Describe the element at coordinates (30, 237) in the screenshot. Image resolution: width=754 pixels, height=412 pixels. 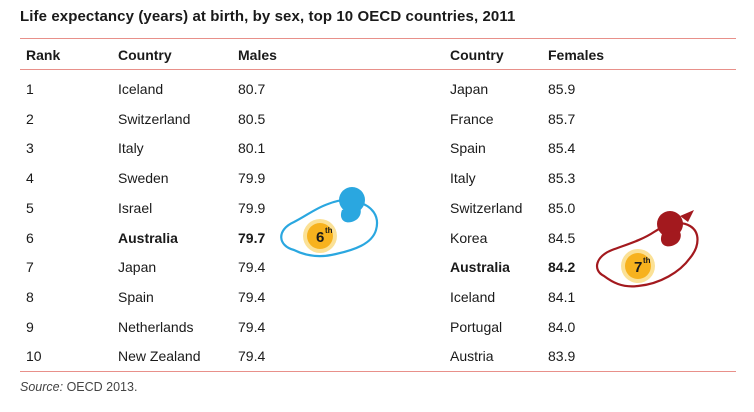
I see `rank-cell: 6` at that location.